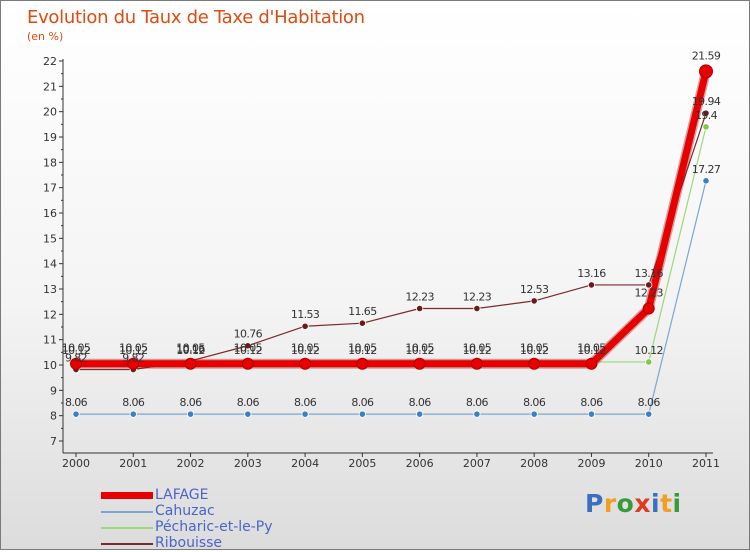  What do you see at coordinates (196, 17) in the screenshot?
I see `chart-title: Evolution du Taux de Taxe d'Habitation` at bounding box center [196, 17].